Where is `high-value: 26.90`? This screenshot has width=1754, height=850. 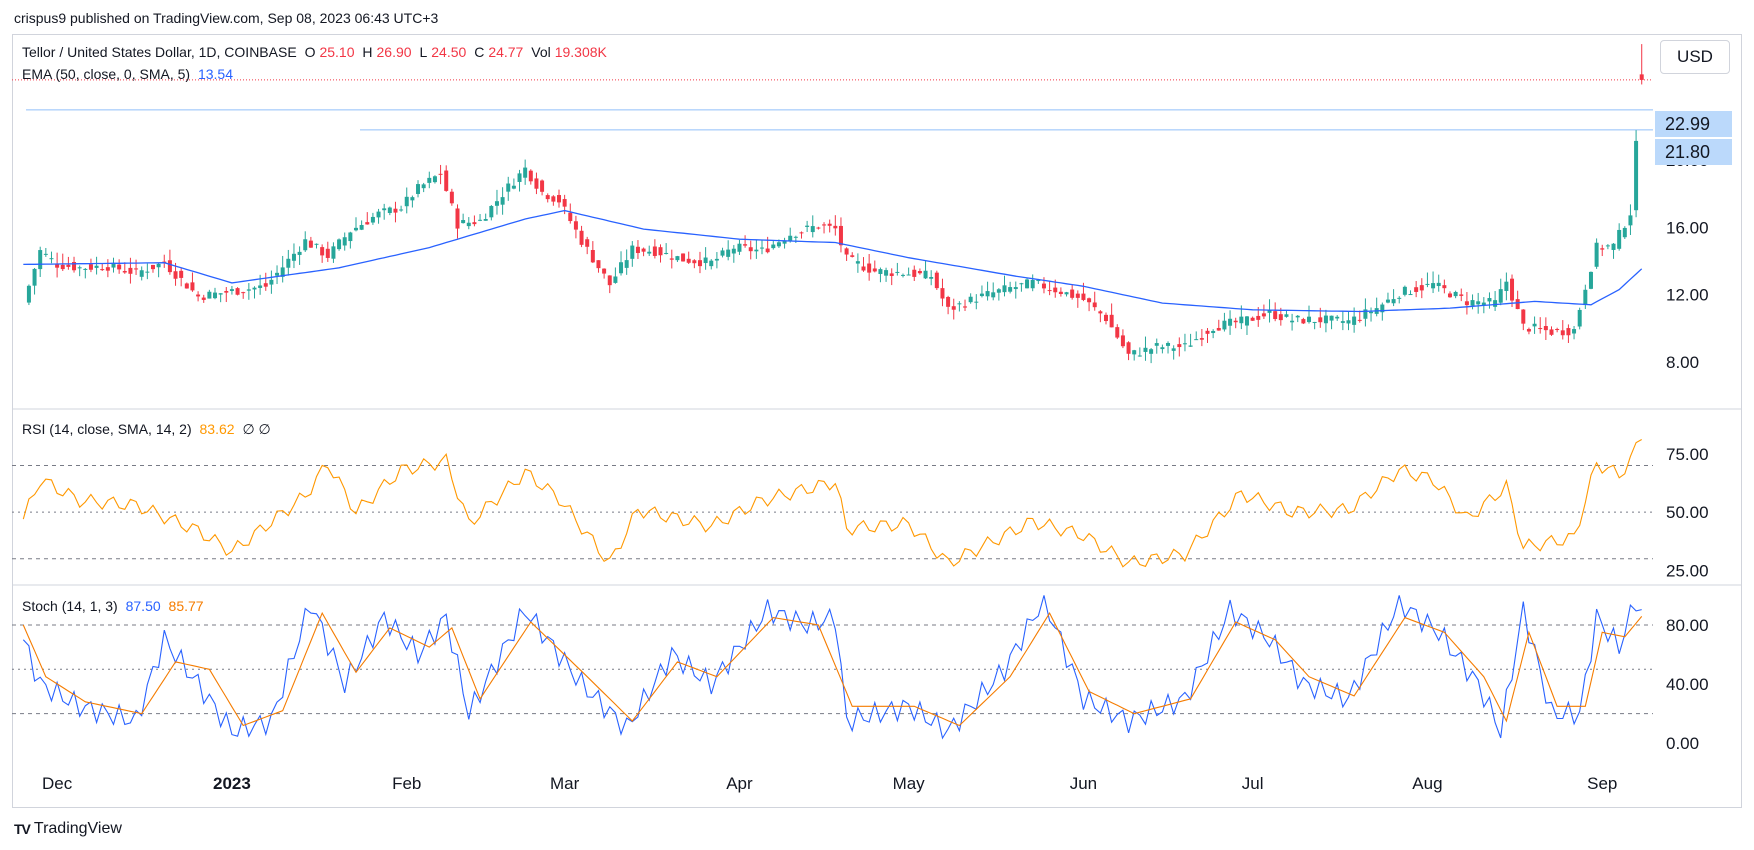 high-value: 26.90 is located at coordinates (394, 52).